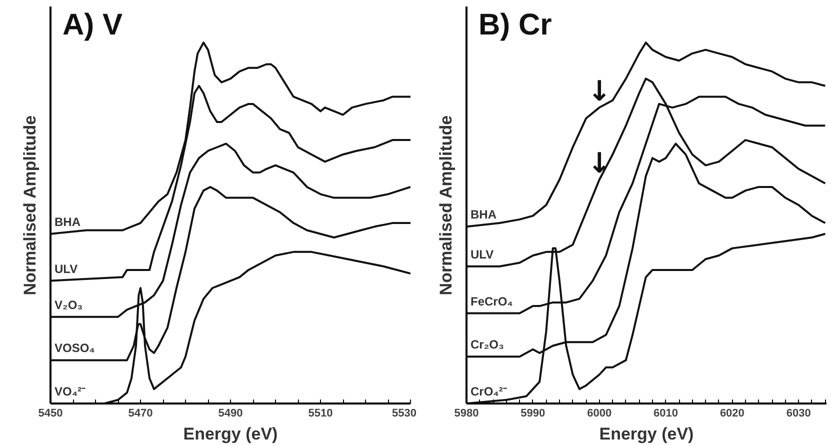 The height and width of the screenshot is (446, 833). I want to click on x-tick-label: 5490, so click(230, 414).